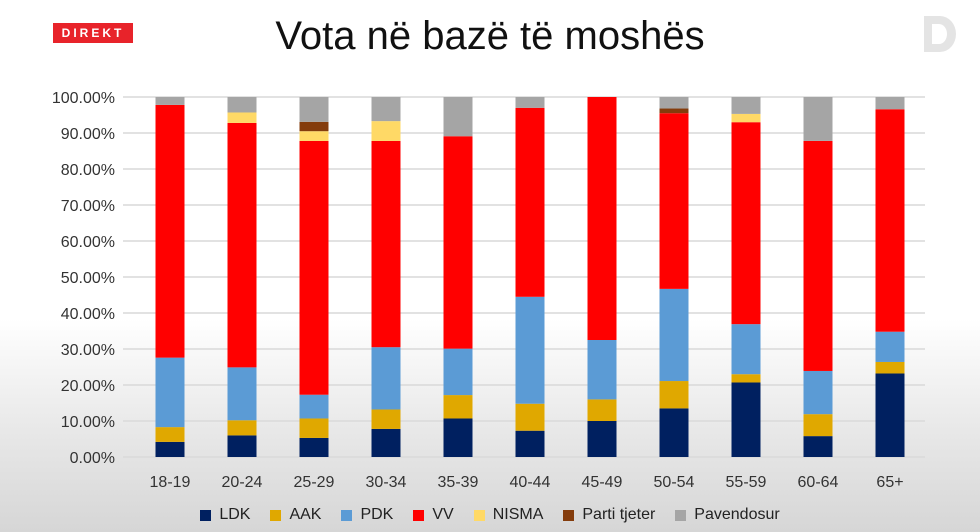 This screenshot has height=532, width=980. I want to click on y-tick-label: 40.00%, so click(88, 314).